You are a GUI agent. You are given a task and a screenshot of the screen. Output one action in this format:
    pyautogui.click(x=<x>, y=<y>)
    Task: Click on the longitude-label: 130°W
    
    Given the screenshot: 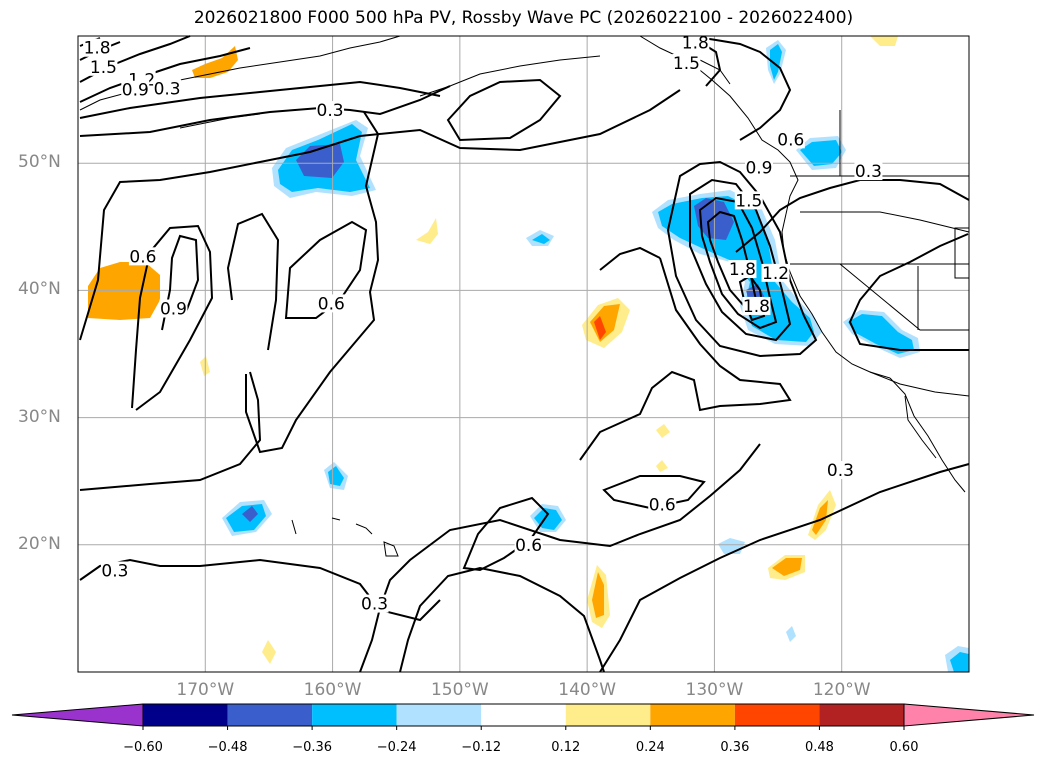 What is the action you would take?
    pyautogui.click(x=714, y=690)
    